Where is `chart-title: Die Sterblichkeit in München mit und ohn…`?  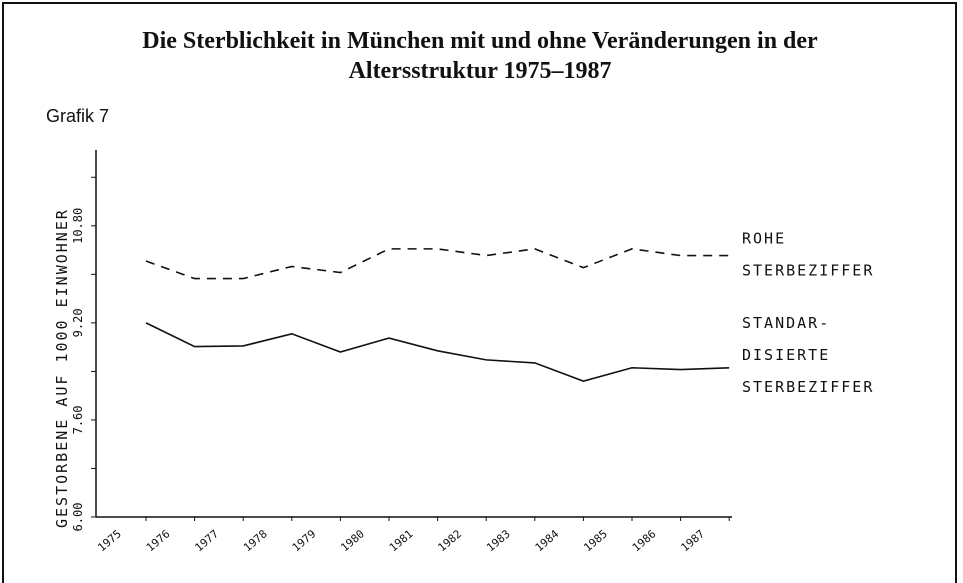 chart-title: Die Sterblichkeit in München mit und ohn… is located at coordinates (480, 56).